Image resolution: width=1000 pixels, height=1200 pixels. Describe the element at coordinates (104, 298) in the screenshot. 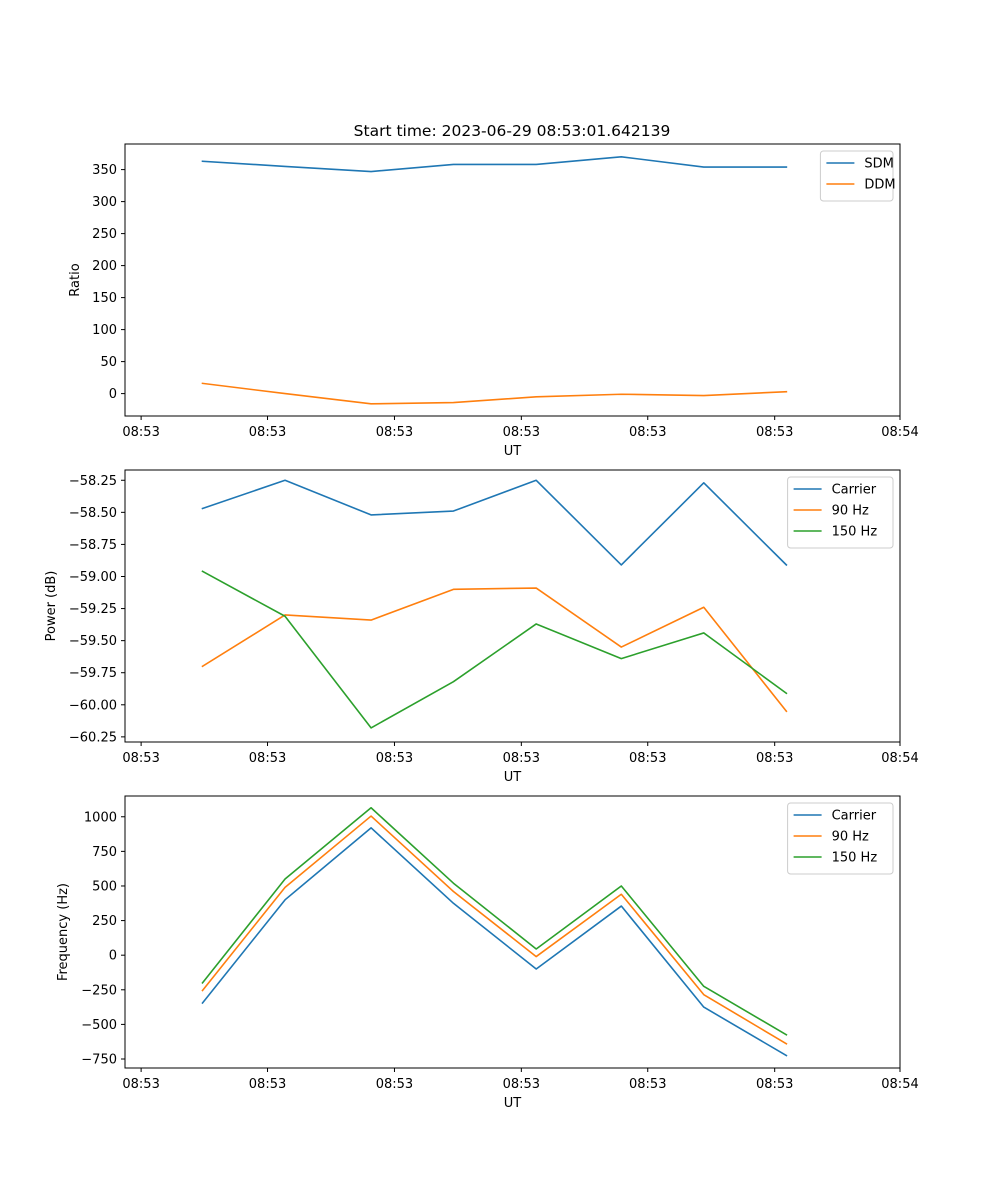

I see `y-tick-label: 150` at that location.